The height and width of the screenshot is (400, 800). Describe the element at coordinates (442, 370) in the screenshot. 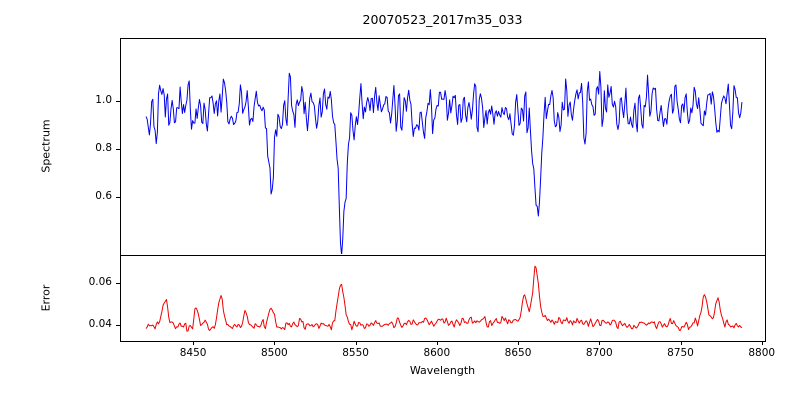

I see `x-axis-label: Wavelength` at that location.